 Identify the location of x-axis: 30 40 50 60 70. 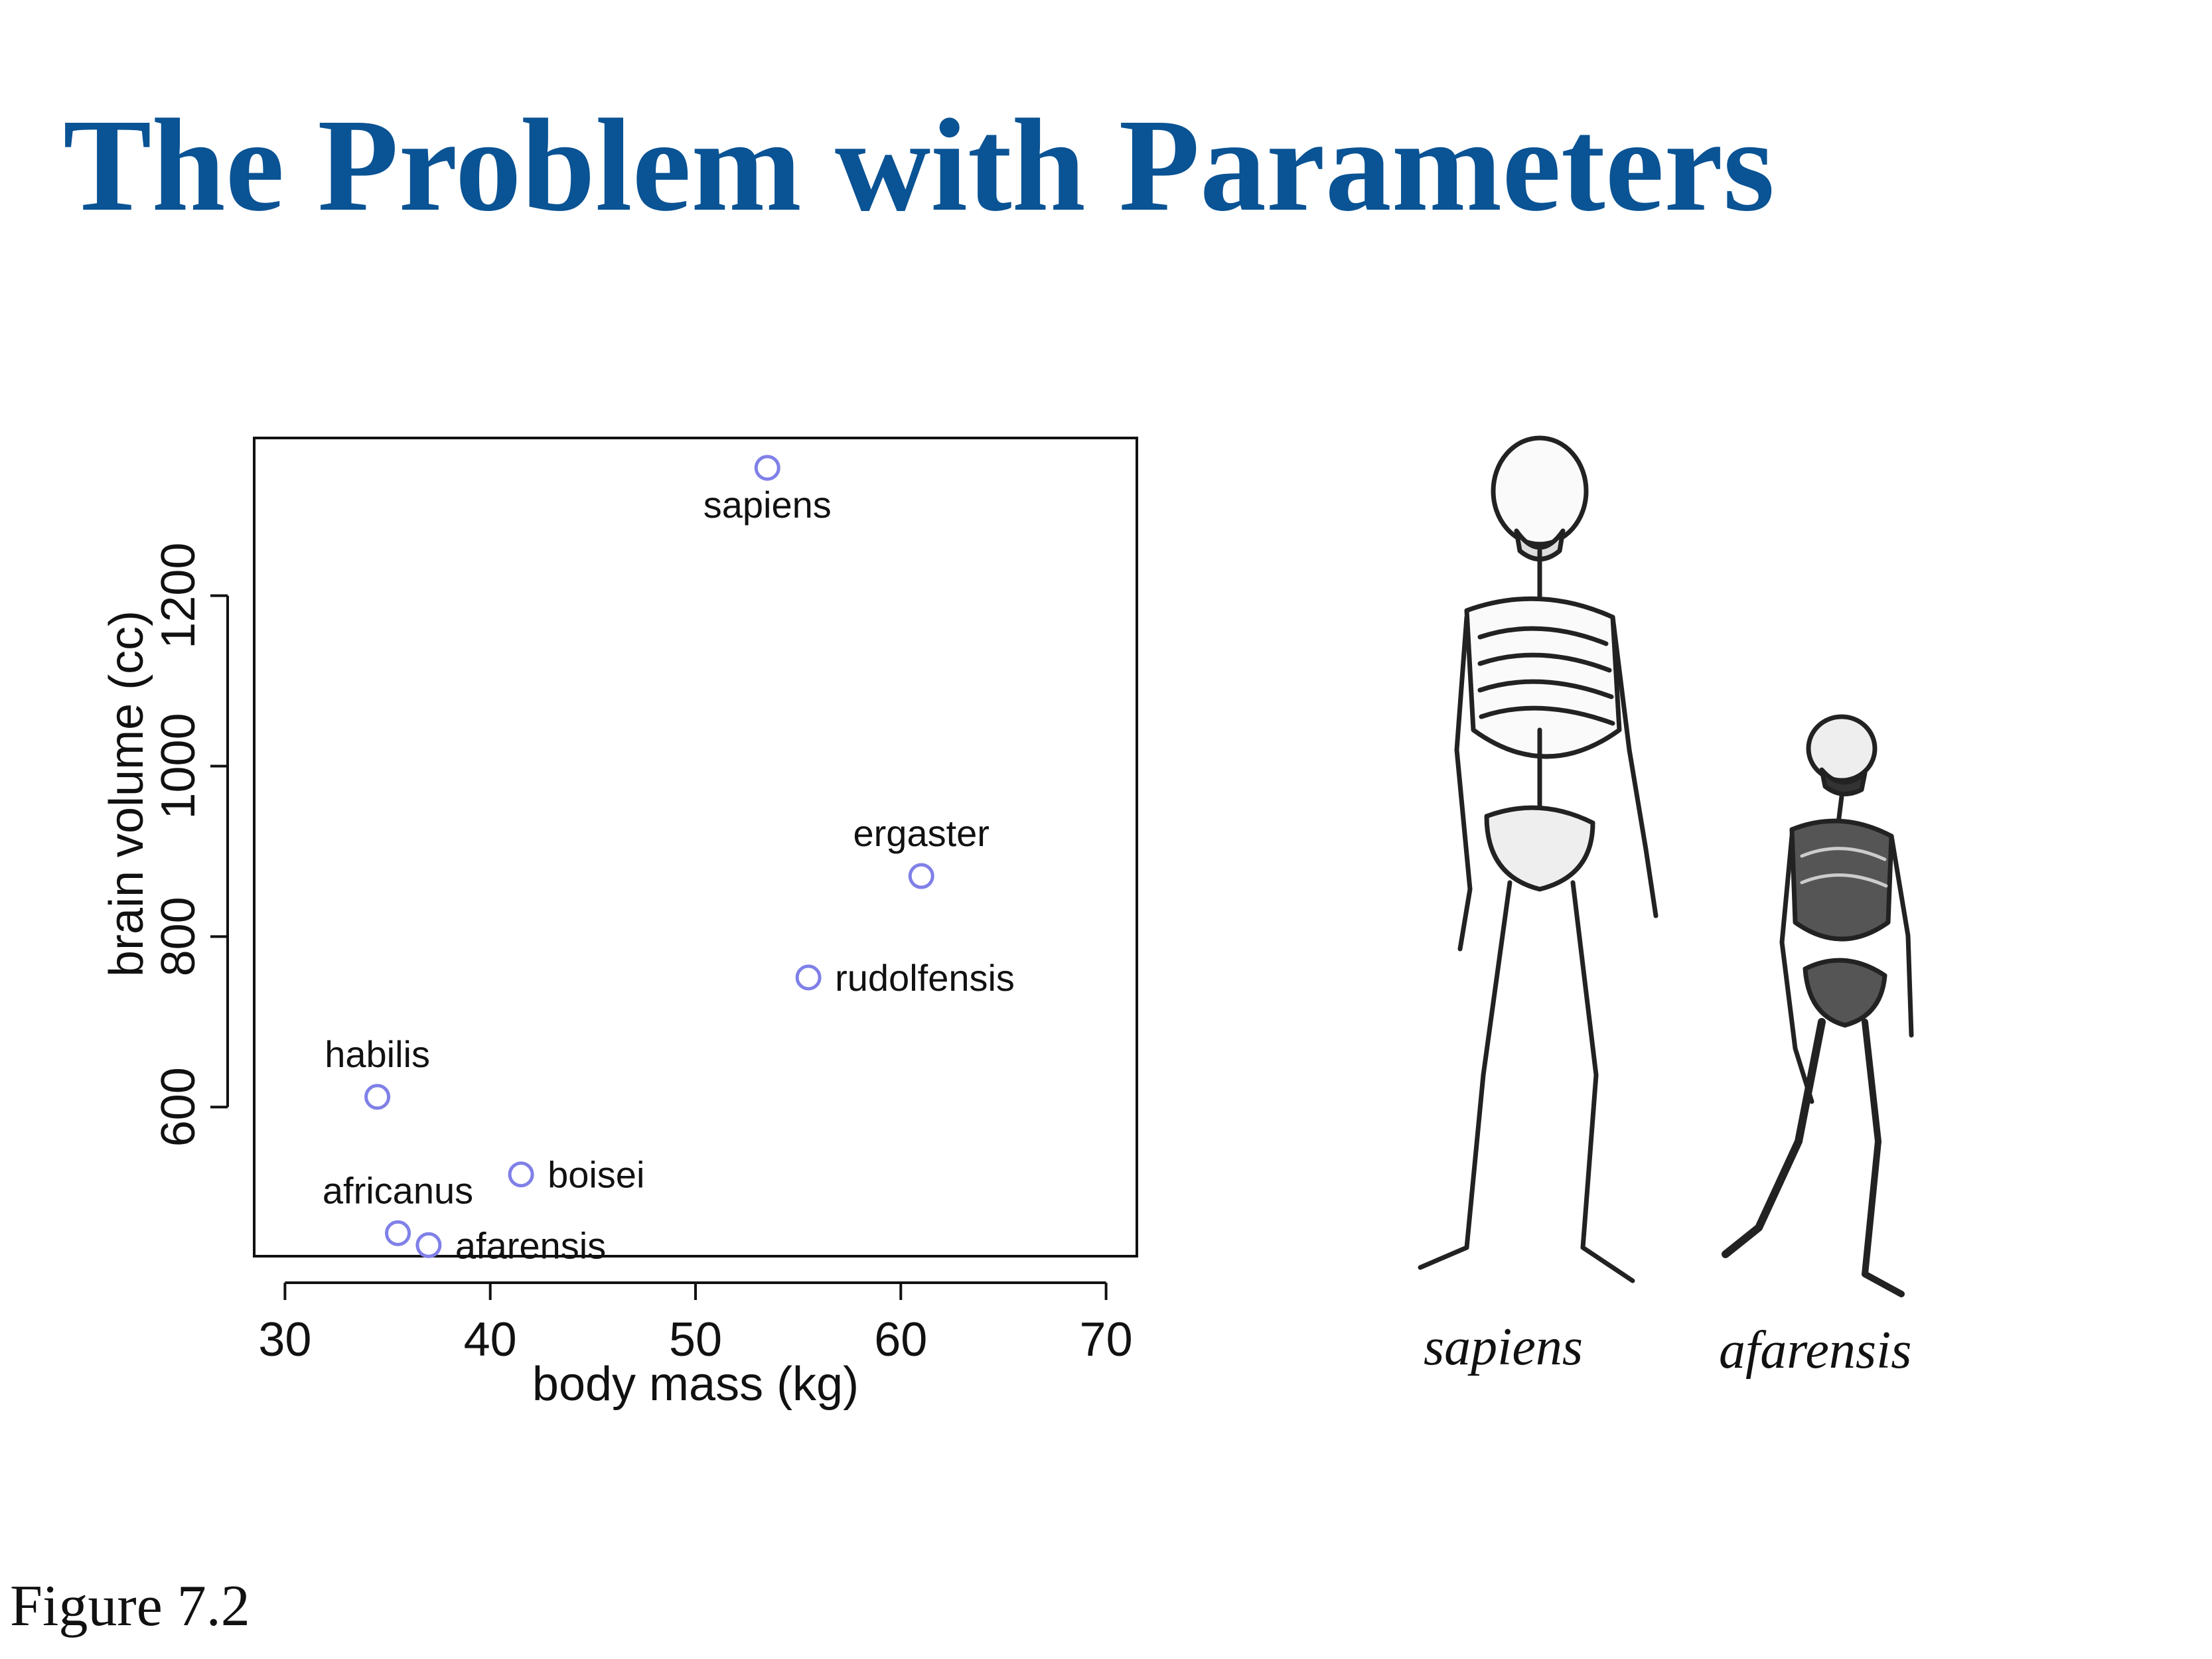
(695, 1323).